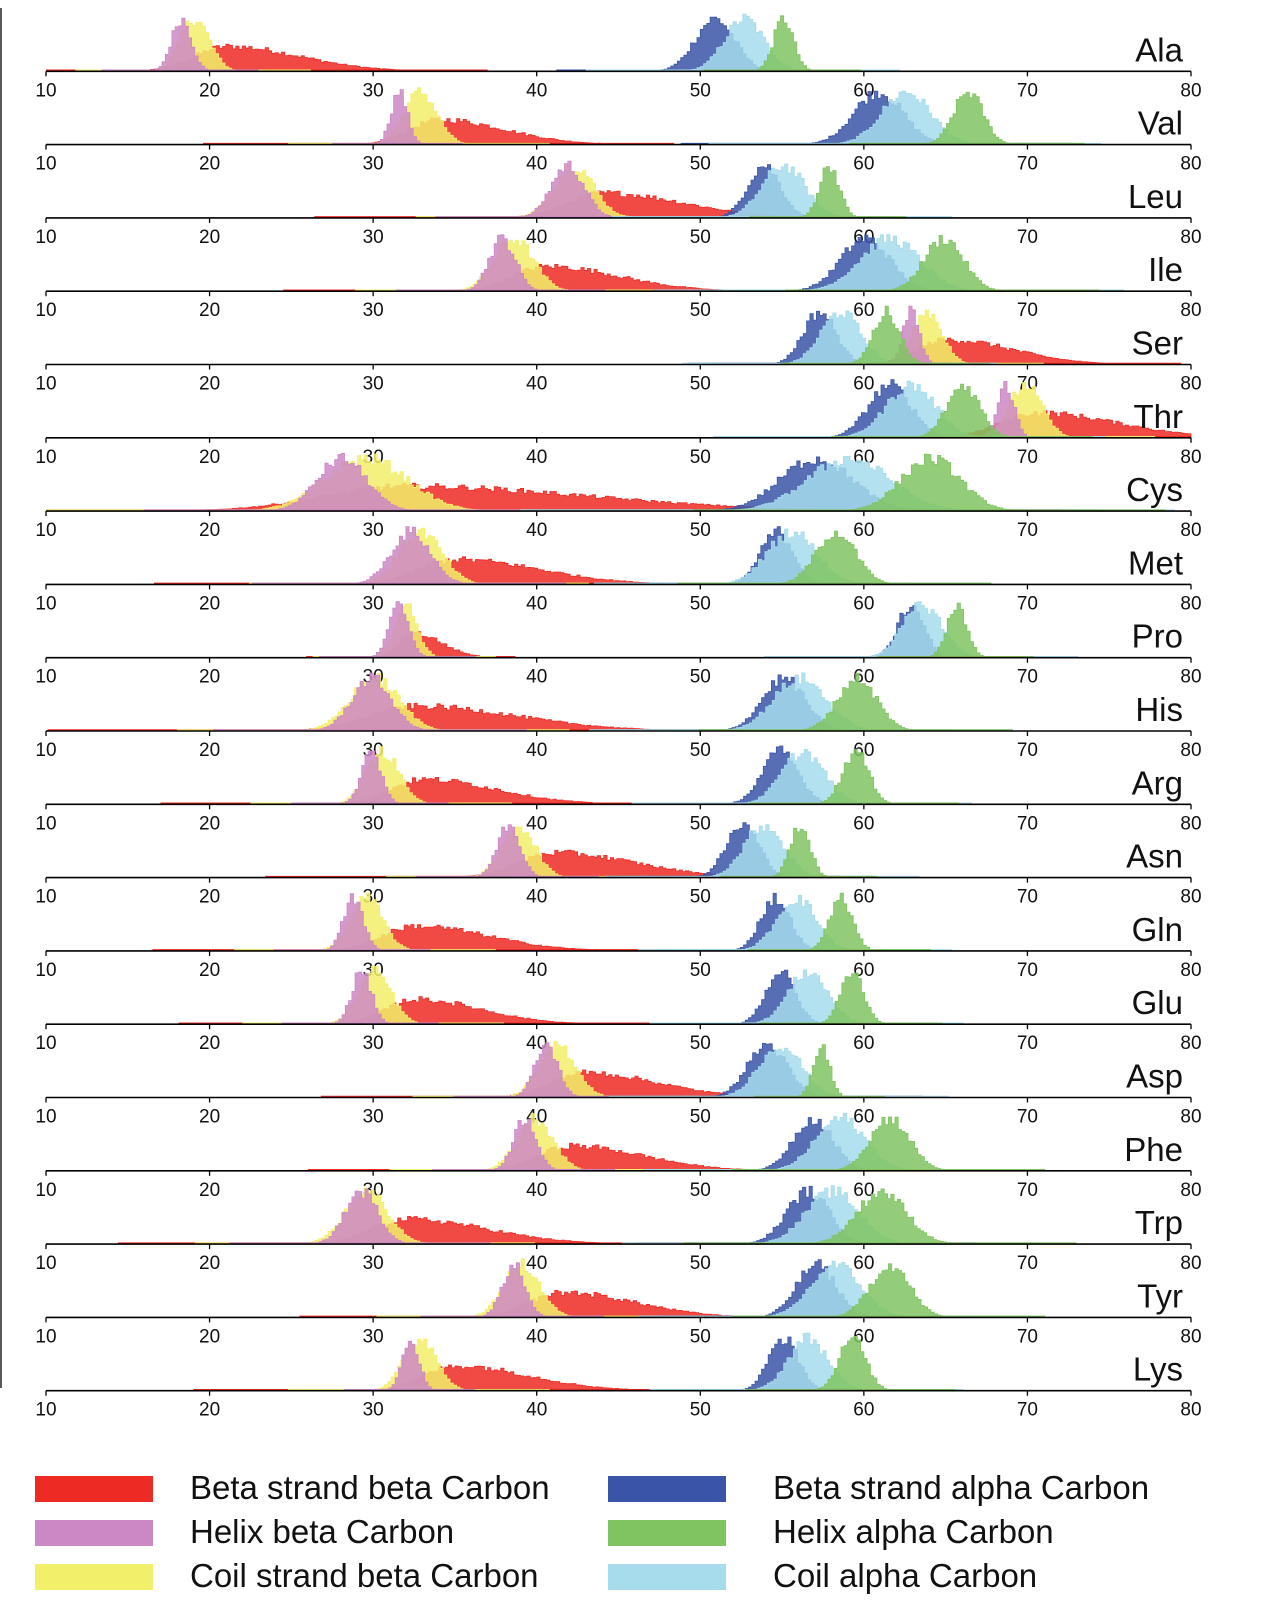 This screenshot has width=1267, height=1606. Describe the element at coordinates (1154, 856) in the screenshot. I see `residue-label: Asn` at that location.